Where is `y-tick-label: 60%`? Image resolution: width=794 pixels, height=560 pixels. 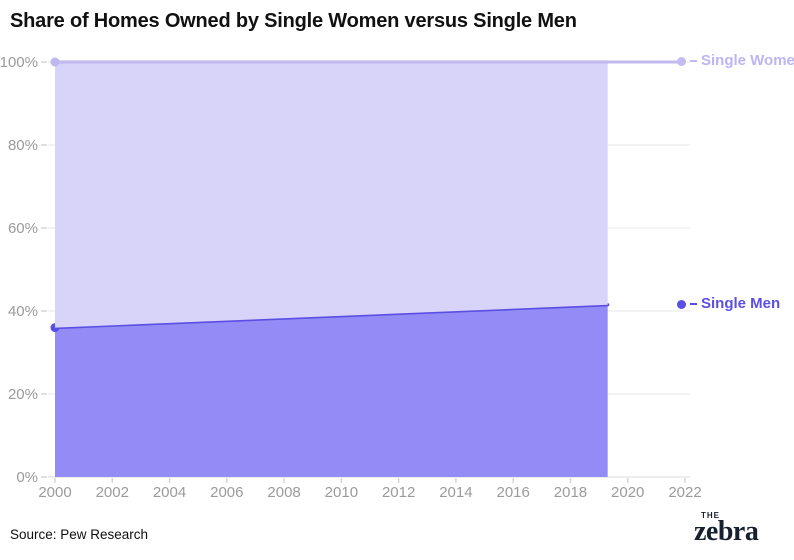 y-tick-label: 60% is located at coordinates (23, 228).